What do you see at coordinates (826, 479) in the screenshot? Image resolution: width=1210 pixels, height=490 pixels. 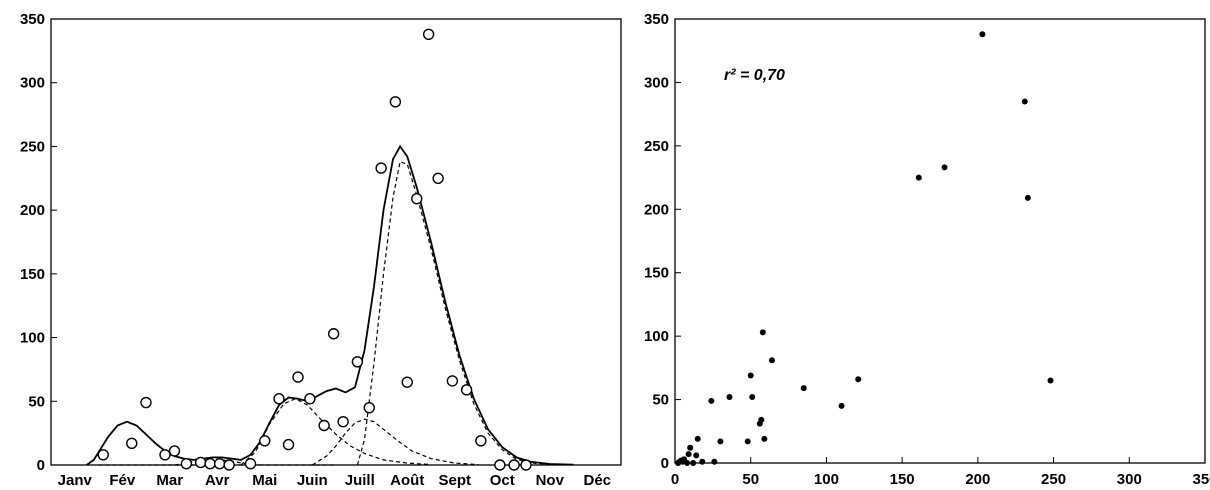 I see `x-tick-label: 100` at bounding box center [826, 479].